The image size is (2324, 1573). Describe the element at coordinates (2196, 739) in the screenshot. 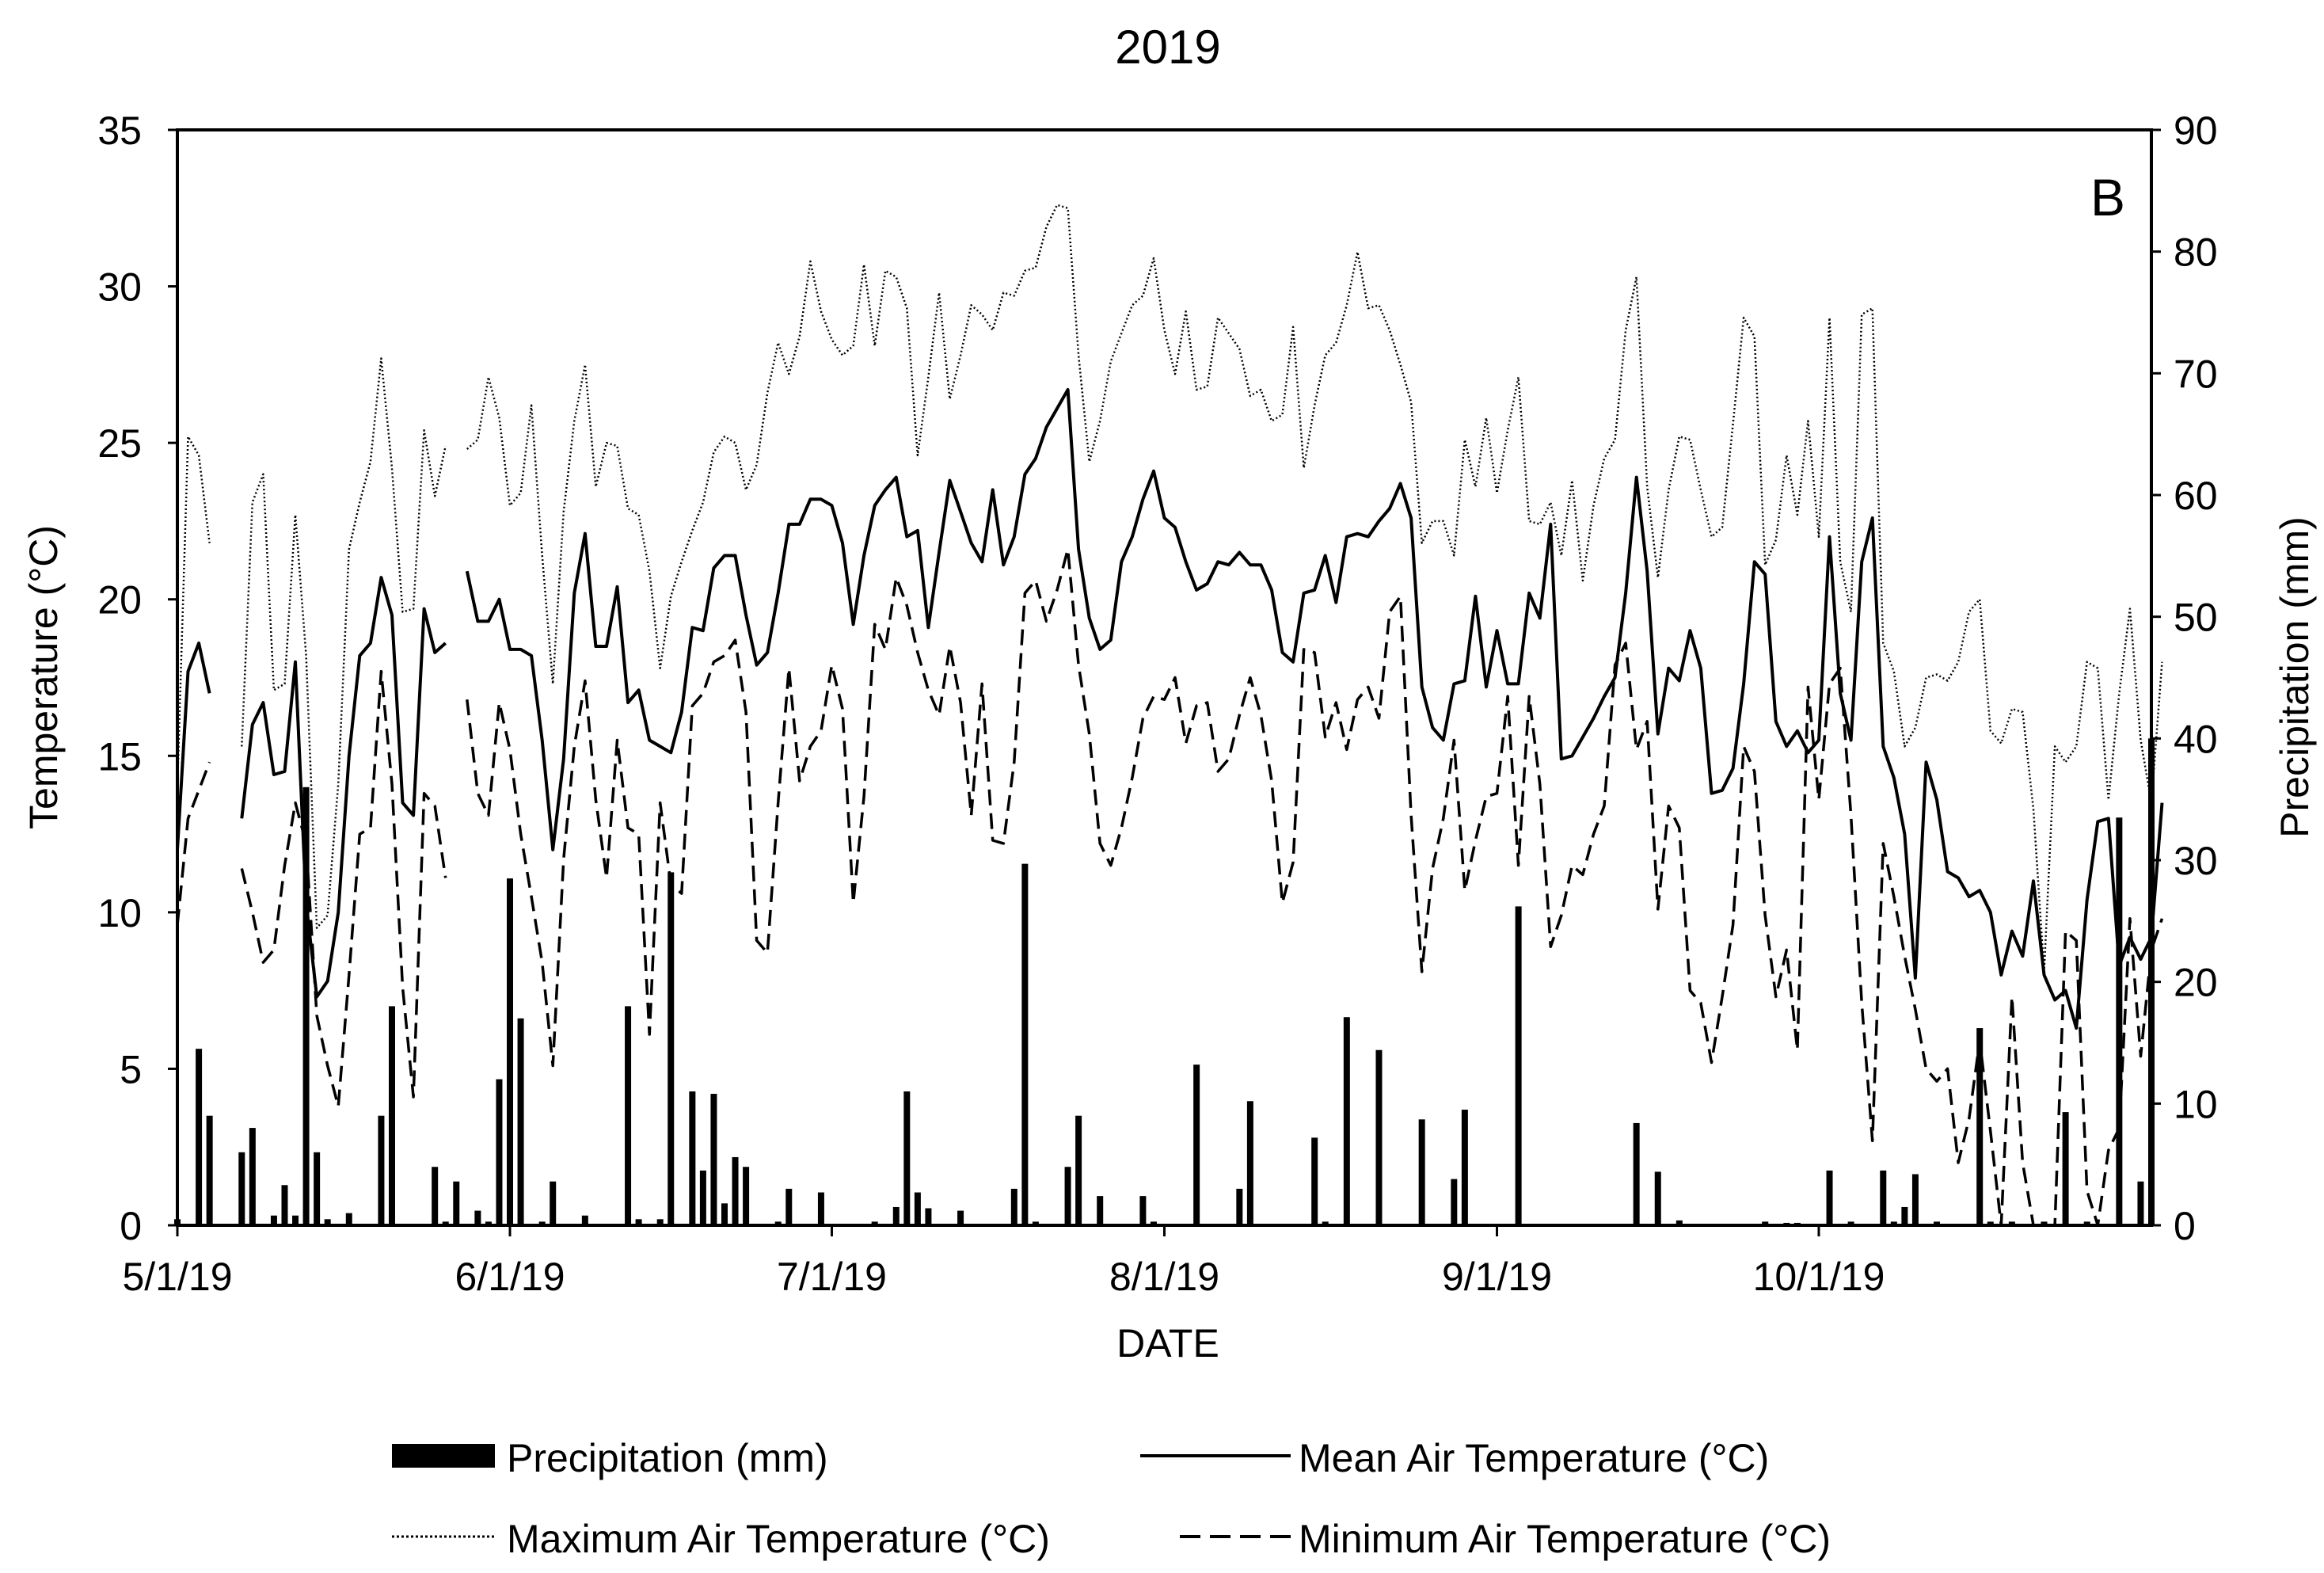

I see `right-y-tick-label: 40` at that location.